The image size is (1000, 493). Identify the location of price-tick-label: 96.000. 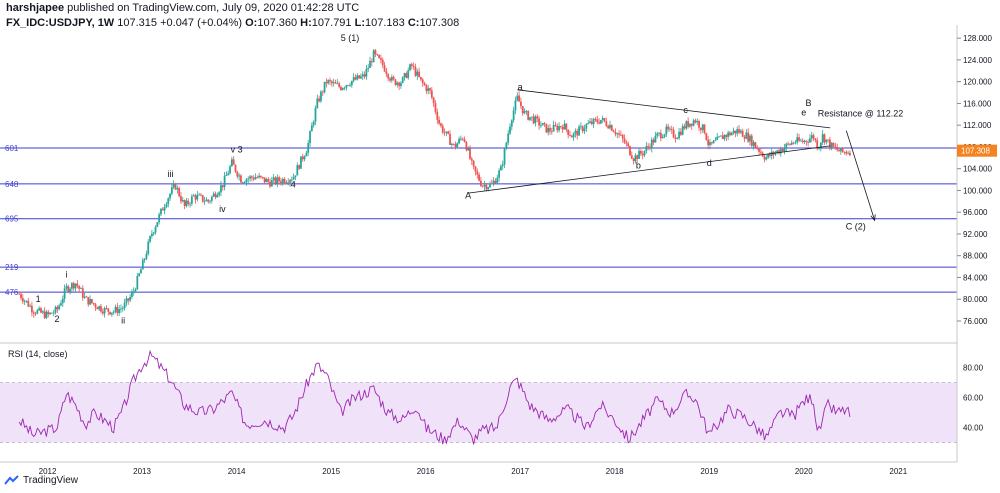
(975, 212).